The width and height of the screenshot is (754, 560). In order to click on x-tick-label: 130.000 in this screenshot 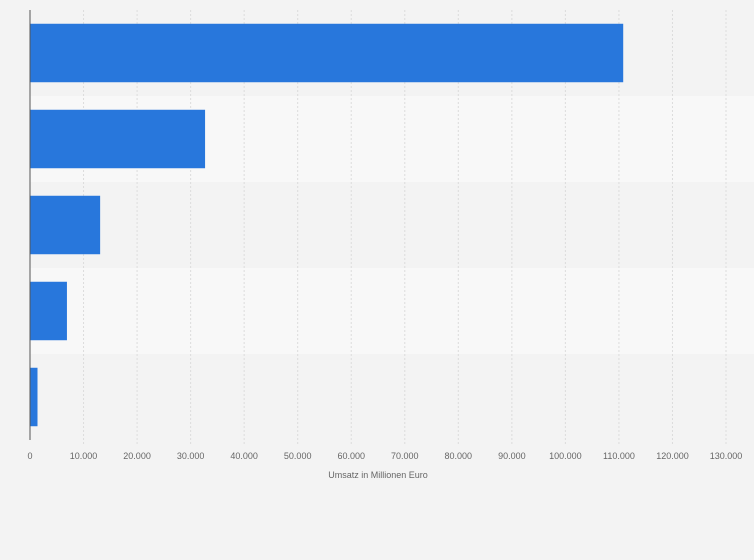, I will do `click(726, 456)`.